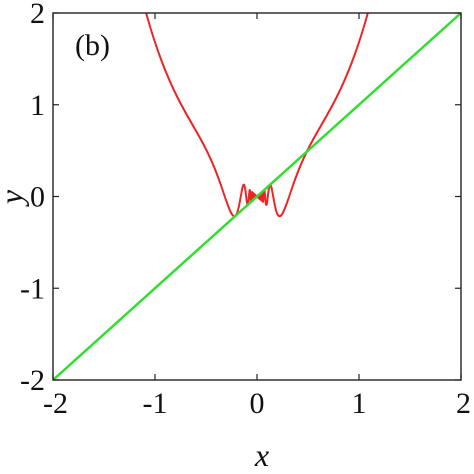 This screenshot has height=474, width=474. I want to click on y-tick-label: 2, so click(37, 15).